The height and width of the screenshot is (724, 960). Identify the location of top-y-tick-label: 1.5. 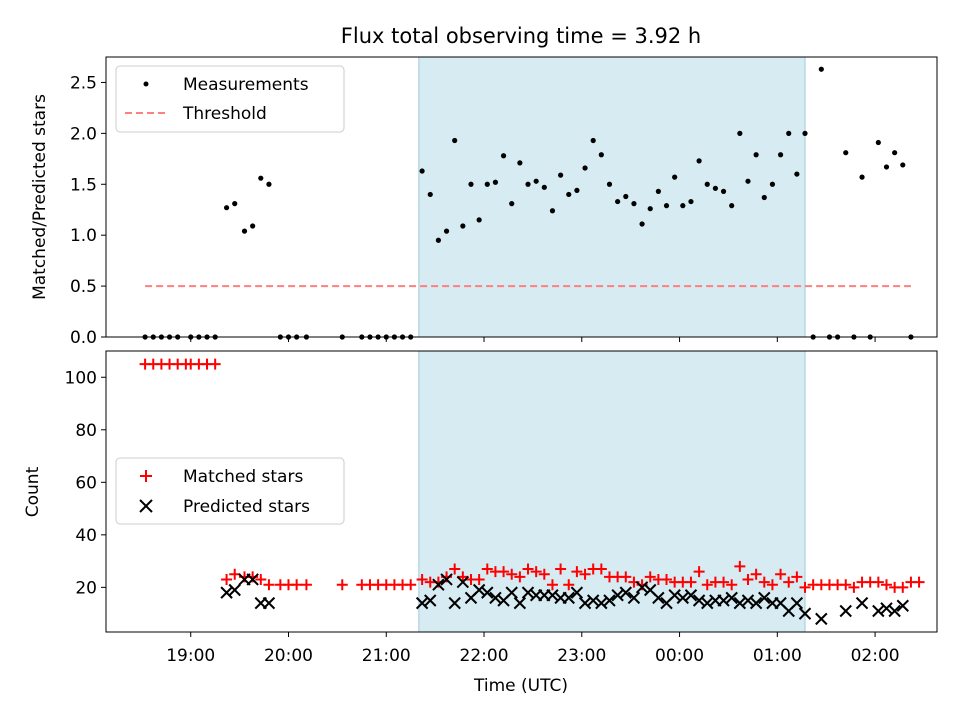
(83, 185).